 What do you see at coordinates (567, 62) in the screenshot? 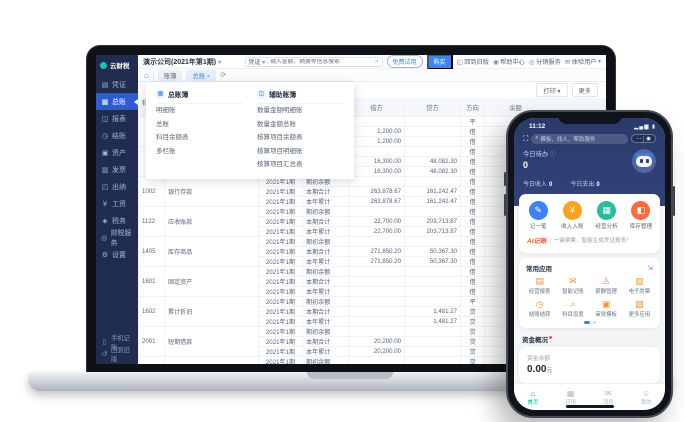
I see `user-menu-icon: ✉` at bounding box center [567, 62].